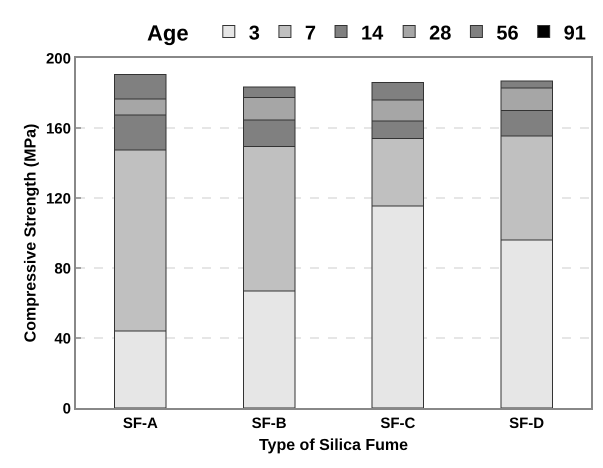 This screenshot has height=468, width=603. Describe the element at coordinates (62, 269) in the screenshot. I see `y-tick-label: 80` at that location.